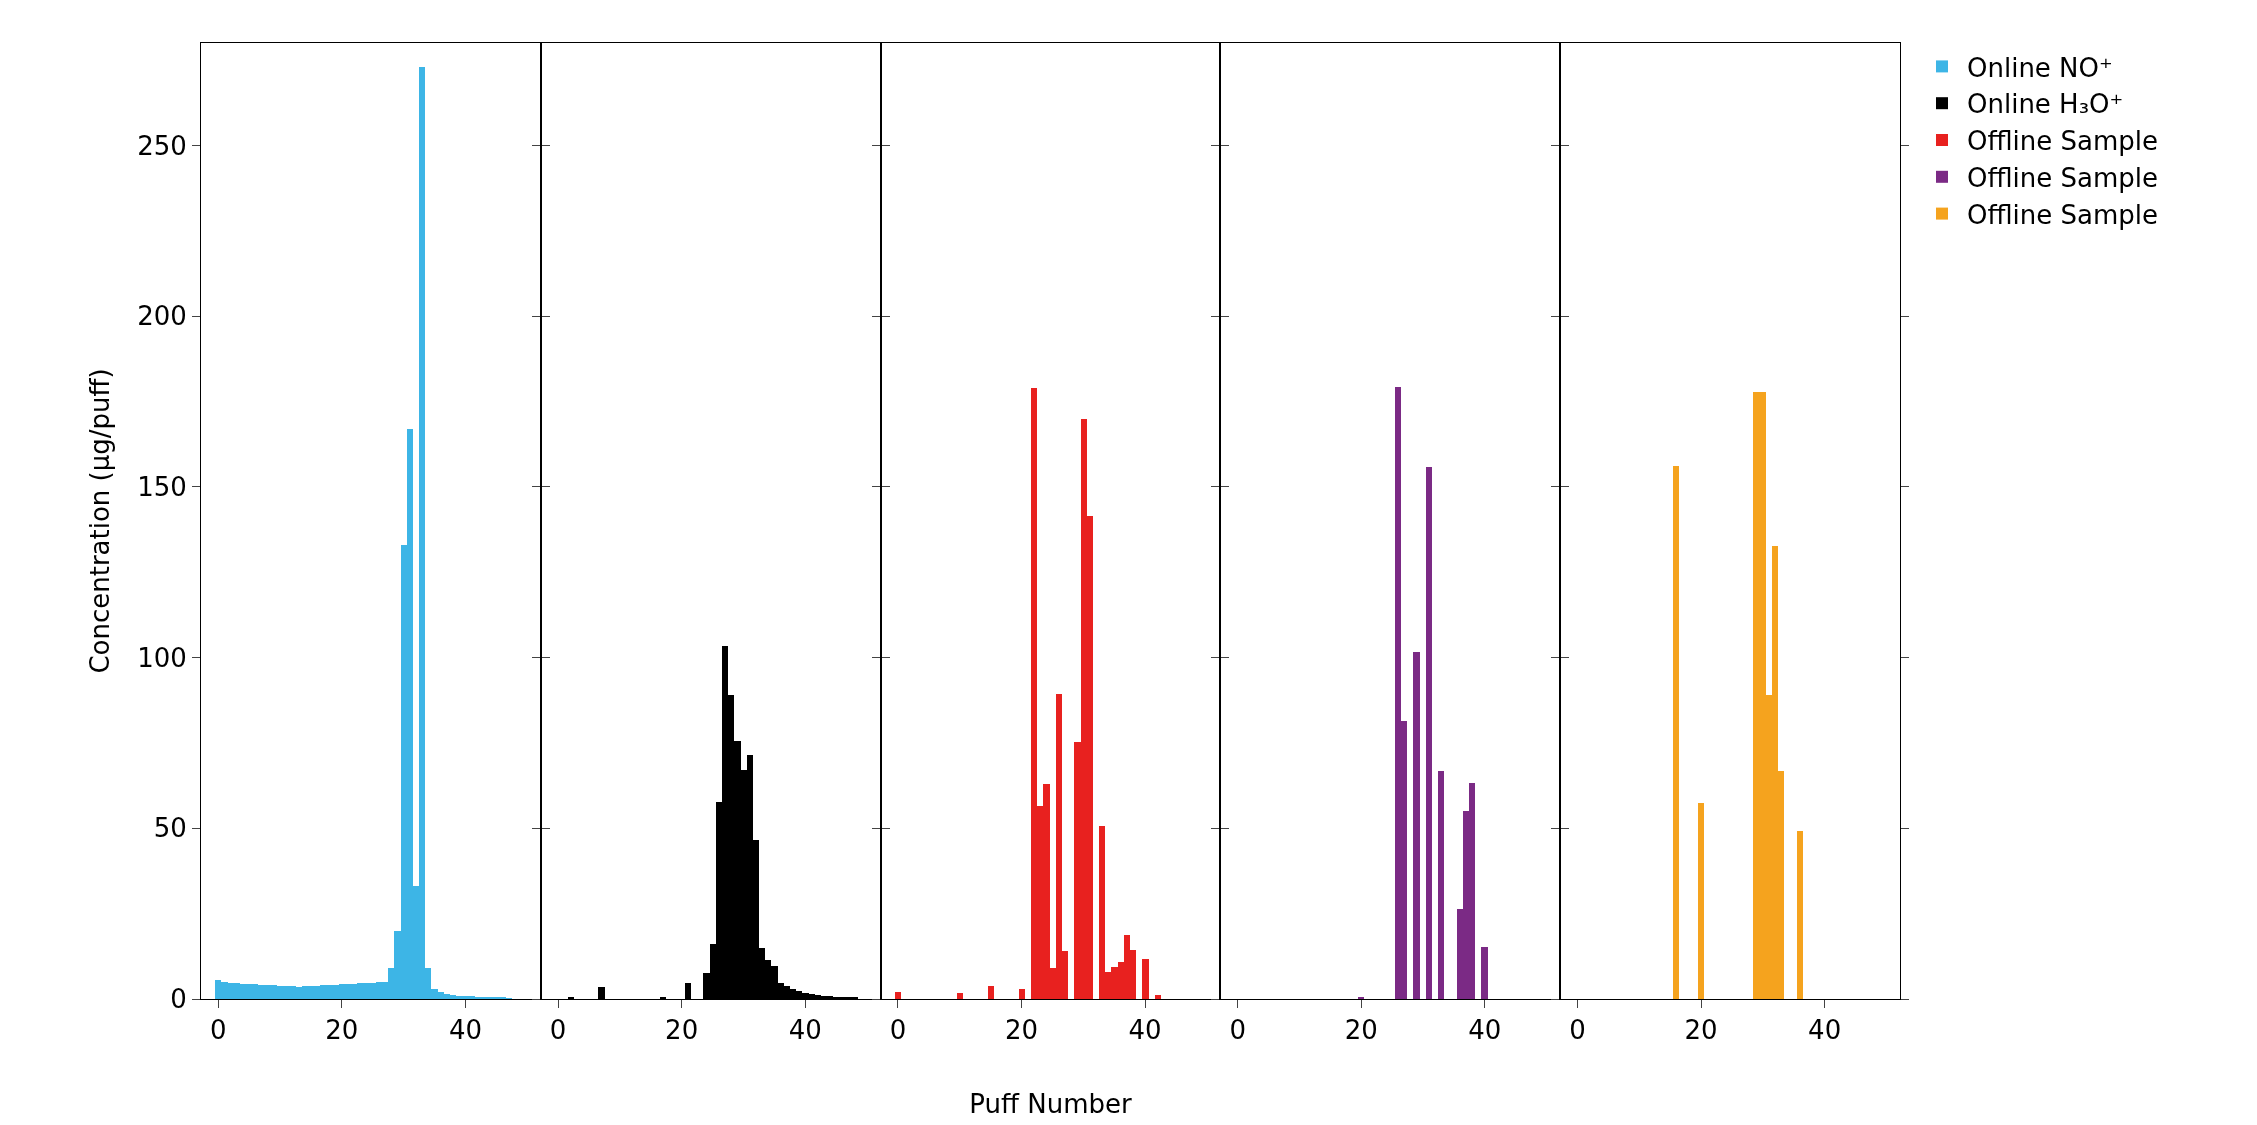 The image size is (2257, 1125). What do you see at coordinates (162, 145) in the screenshot?
I see `y-tick-label: 250` at bounding box center [162, 145].